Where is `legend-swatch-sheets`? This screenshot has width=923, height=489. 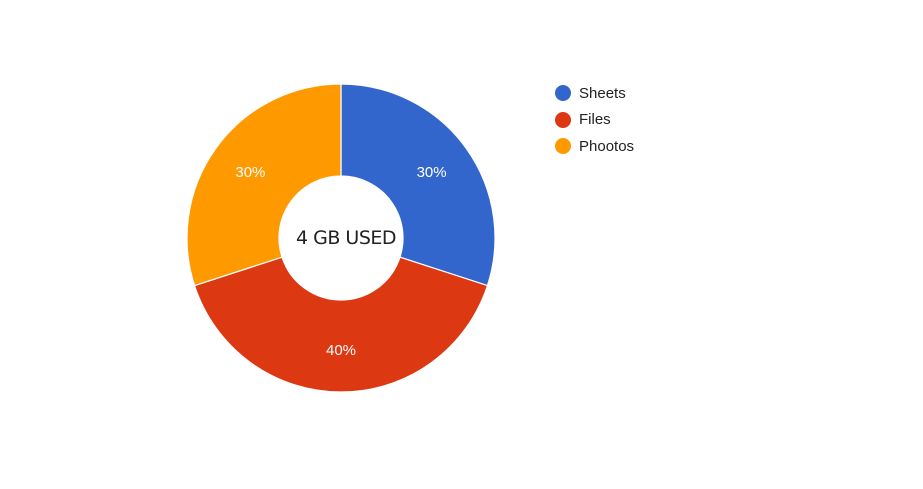 legend-swatch-sheets is located at coordinates (563, 93).